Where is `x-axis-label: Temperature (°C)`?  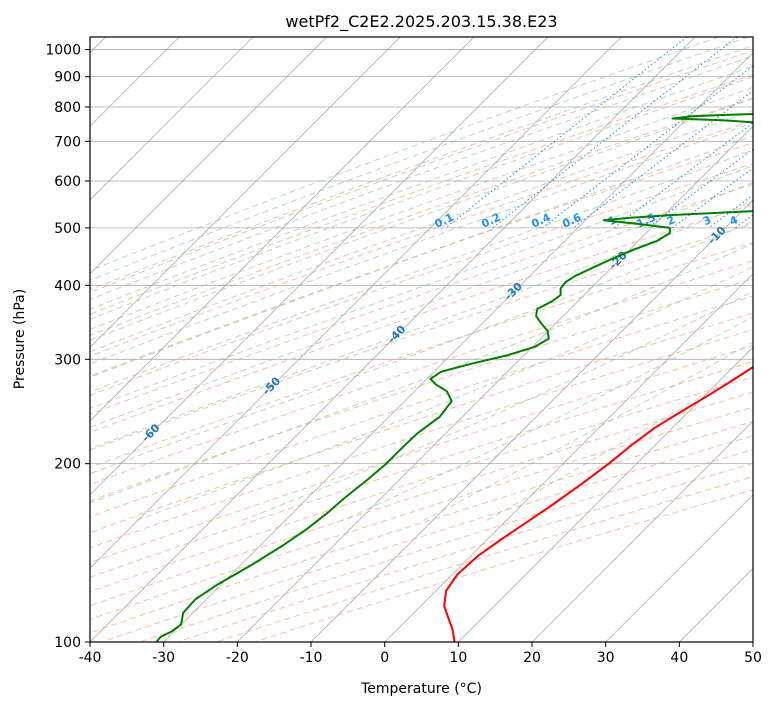 x-axis-label: Temperature (°C) is located at coordinates (421, 689).